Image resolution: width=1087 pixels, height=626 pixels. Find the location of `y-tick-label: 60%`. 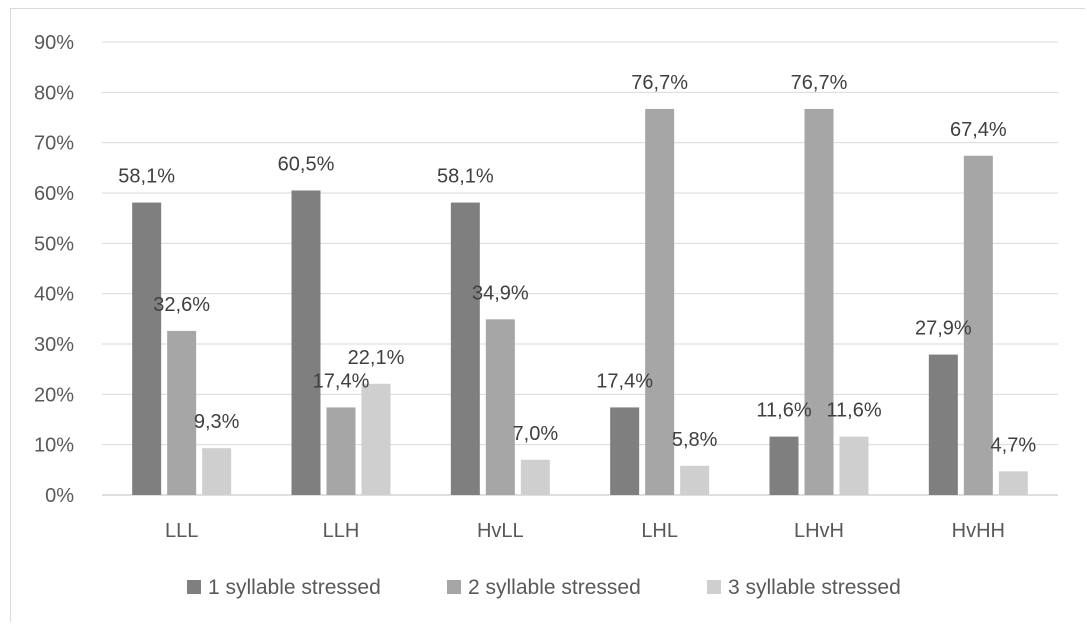

y-tick-label: 60% is located at coordinates (54, 194).